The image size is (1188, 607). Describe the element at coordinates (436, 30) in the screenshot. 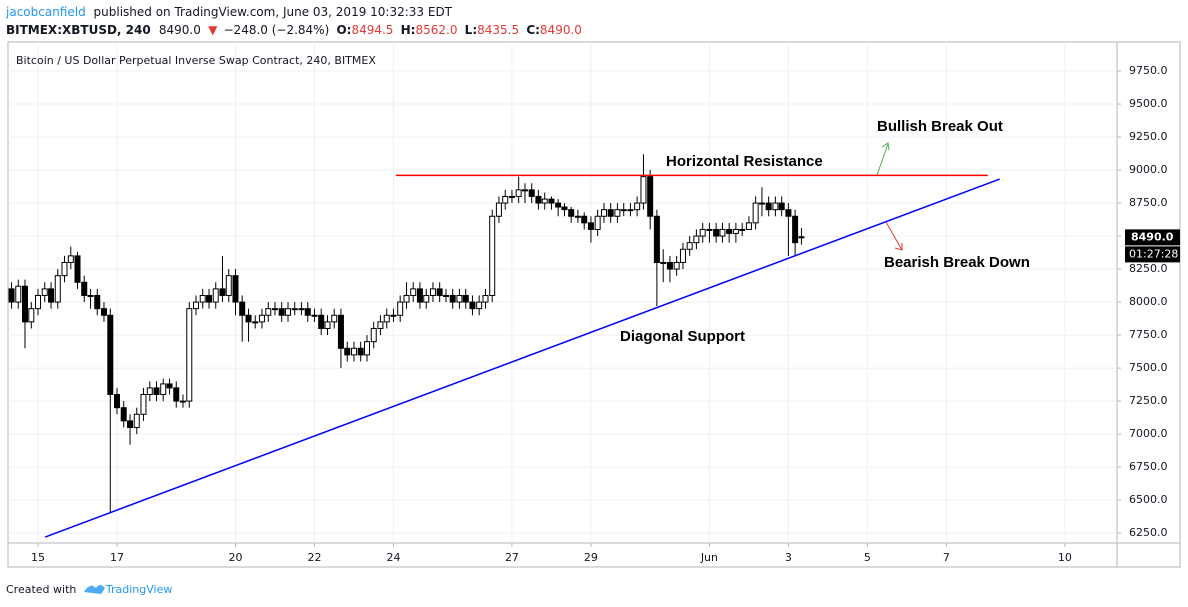

I see `h-value: 8562.0` at that location.